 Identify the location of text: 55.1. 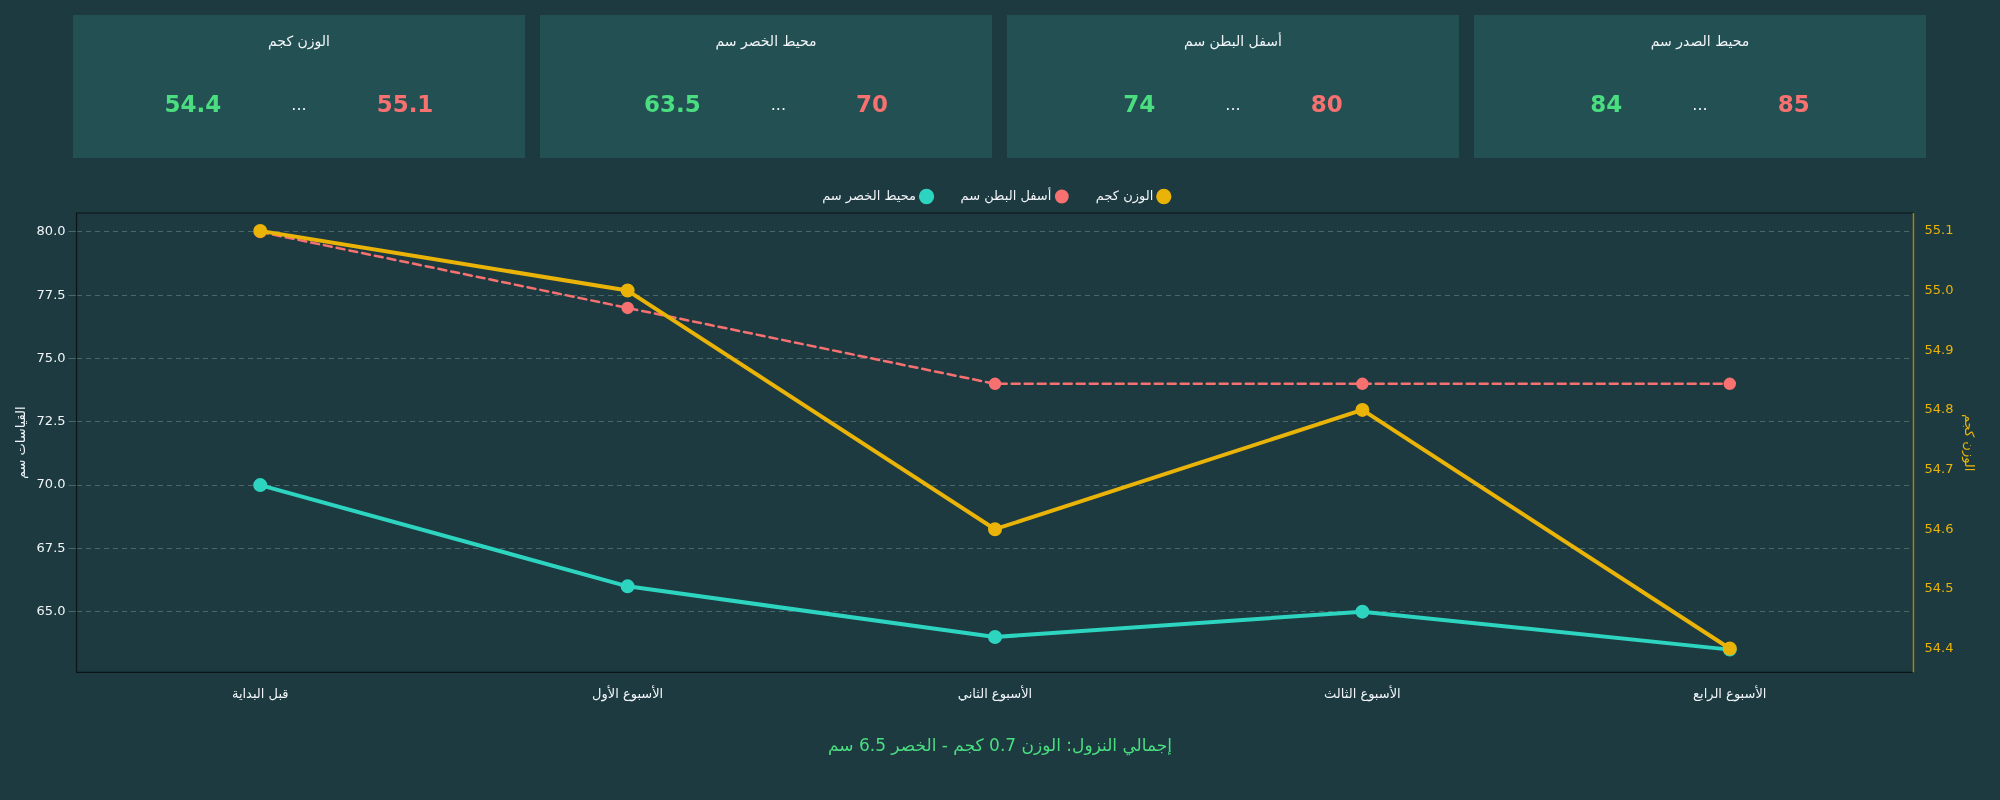
(405, 104).